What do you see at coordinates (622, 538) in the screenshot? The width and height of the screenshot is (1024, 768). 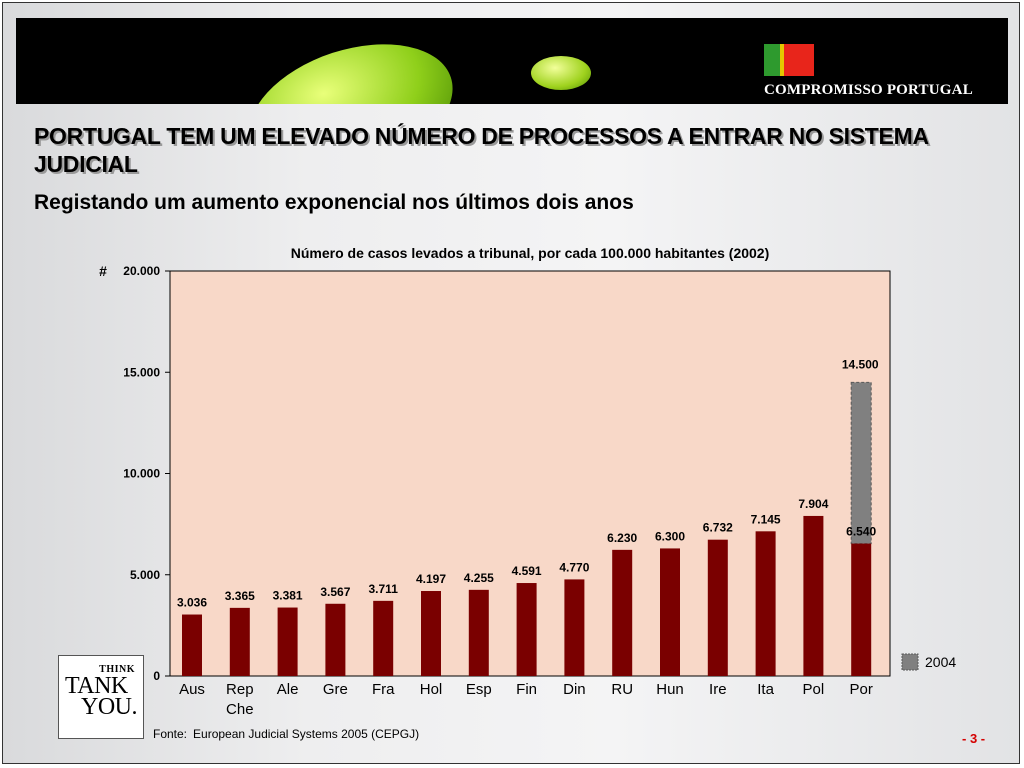 I see `data-label-ru: 6.230` at bounding box center [622, 538].